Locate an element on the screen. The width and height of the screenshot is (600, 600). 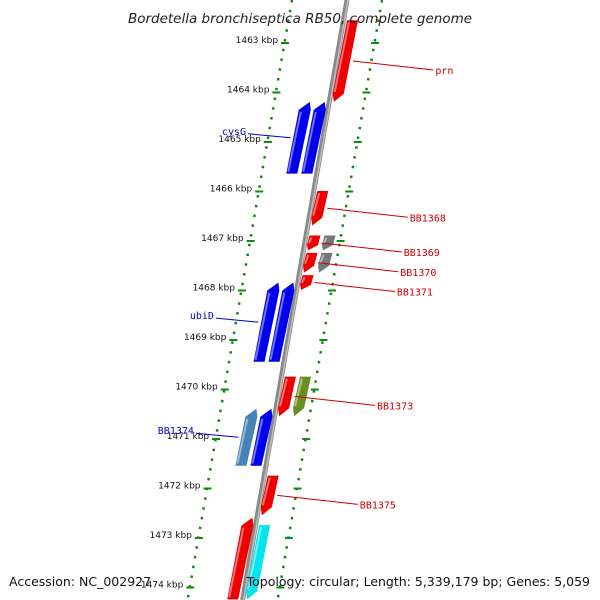
gene-label-BB1368: BB1368 is located at coordinates (428, 218).